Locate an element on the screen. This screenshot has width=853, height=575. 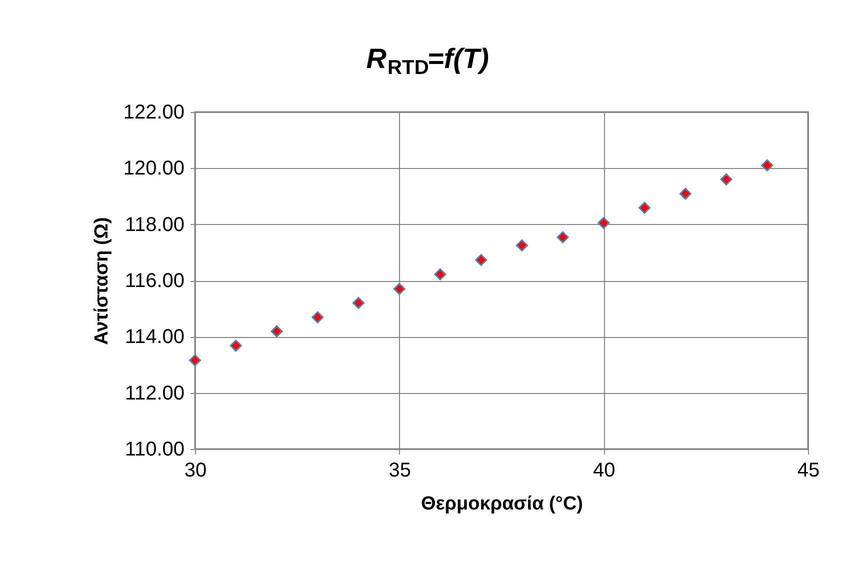
y-tick-label: 120.00 is located at coordinates (153, 169).